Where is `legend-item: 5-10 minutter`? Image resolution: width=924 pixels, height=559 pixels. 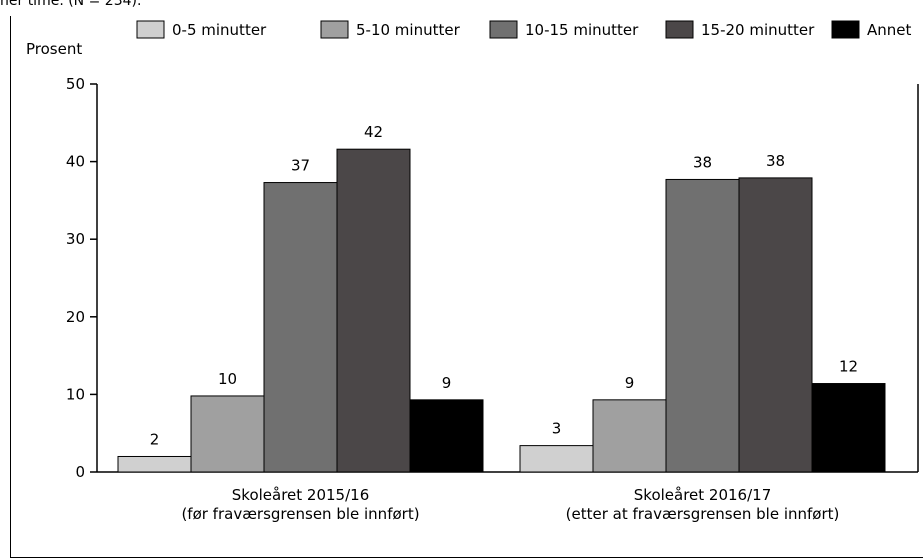 legend-item: 5-10 minutter is located at coordinates (390, 29).